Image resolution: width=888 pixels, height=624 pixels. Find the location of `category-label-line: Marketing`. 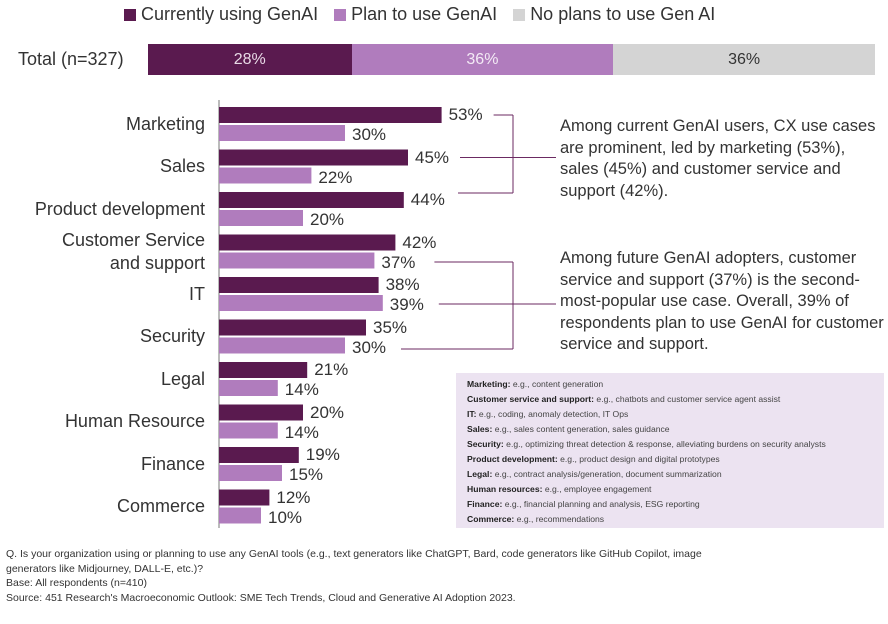

category-label-line: Marketing is located at coordinates (165, 123).